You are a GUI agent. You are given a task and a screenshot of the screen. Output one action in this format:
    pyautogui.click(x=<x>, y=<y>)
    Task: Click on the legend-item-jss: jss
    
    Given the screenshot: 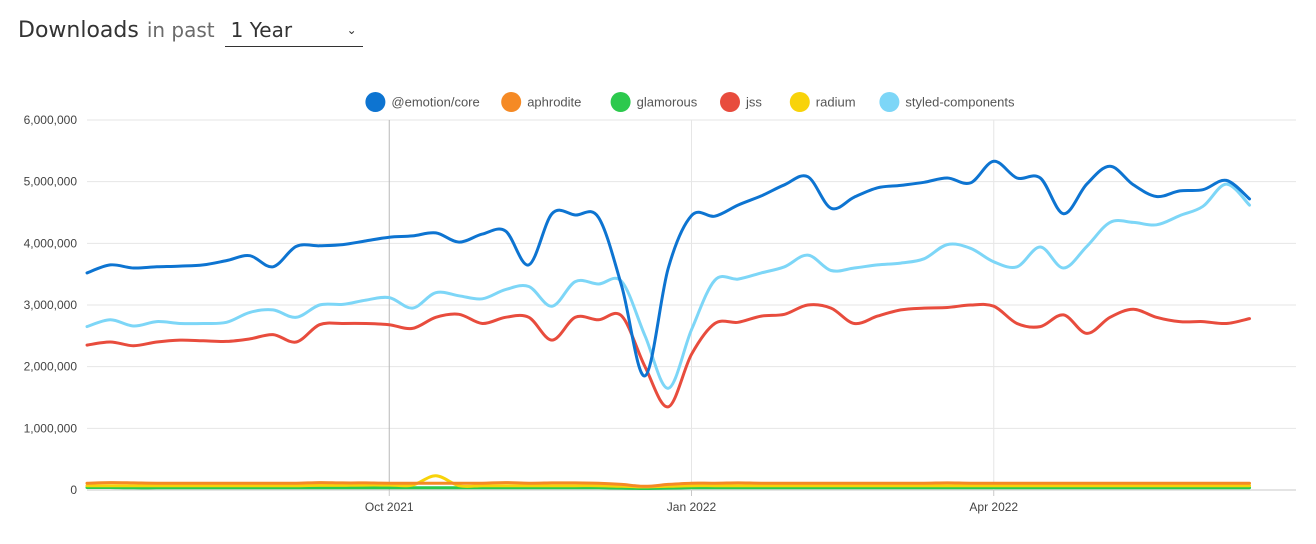 What is the action you would take?
    pyautogui.click(x=741, y=102)
    